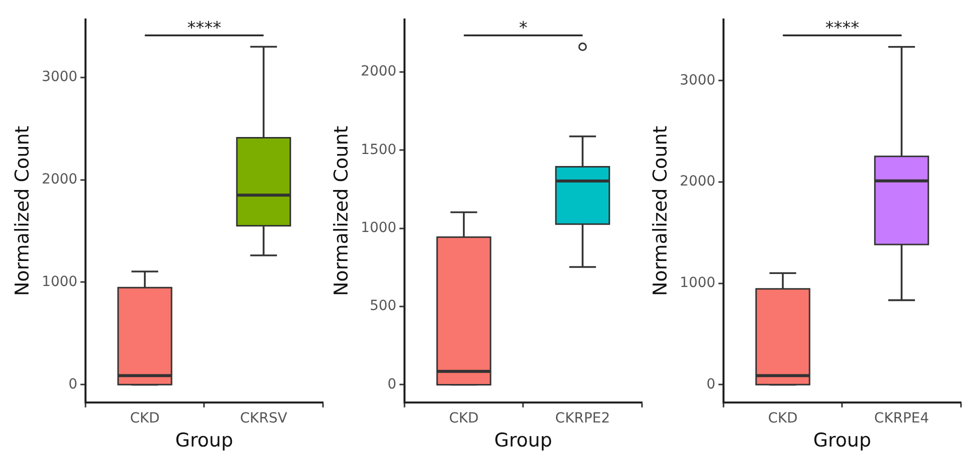  Describe the element at coordinates (378, 150) in the screenshot. I see `y-tick-label: 1500` at that location.